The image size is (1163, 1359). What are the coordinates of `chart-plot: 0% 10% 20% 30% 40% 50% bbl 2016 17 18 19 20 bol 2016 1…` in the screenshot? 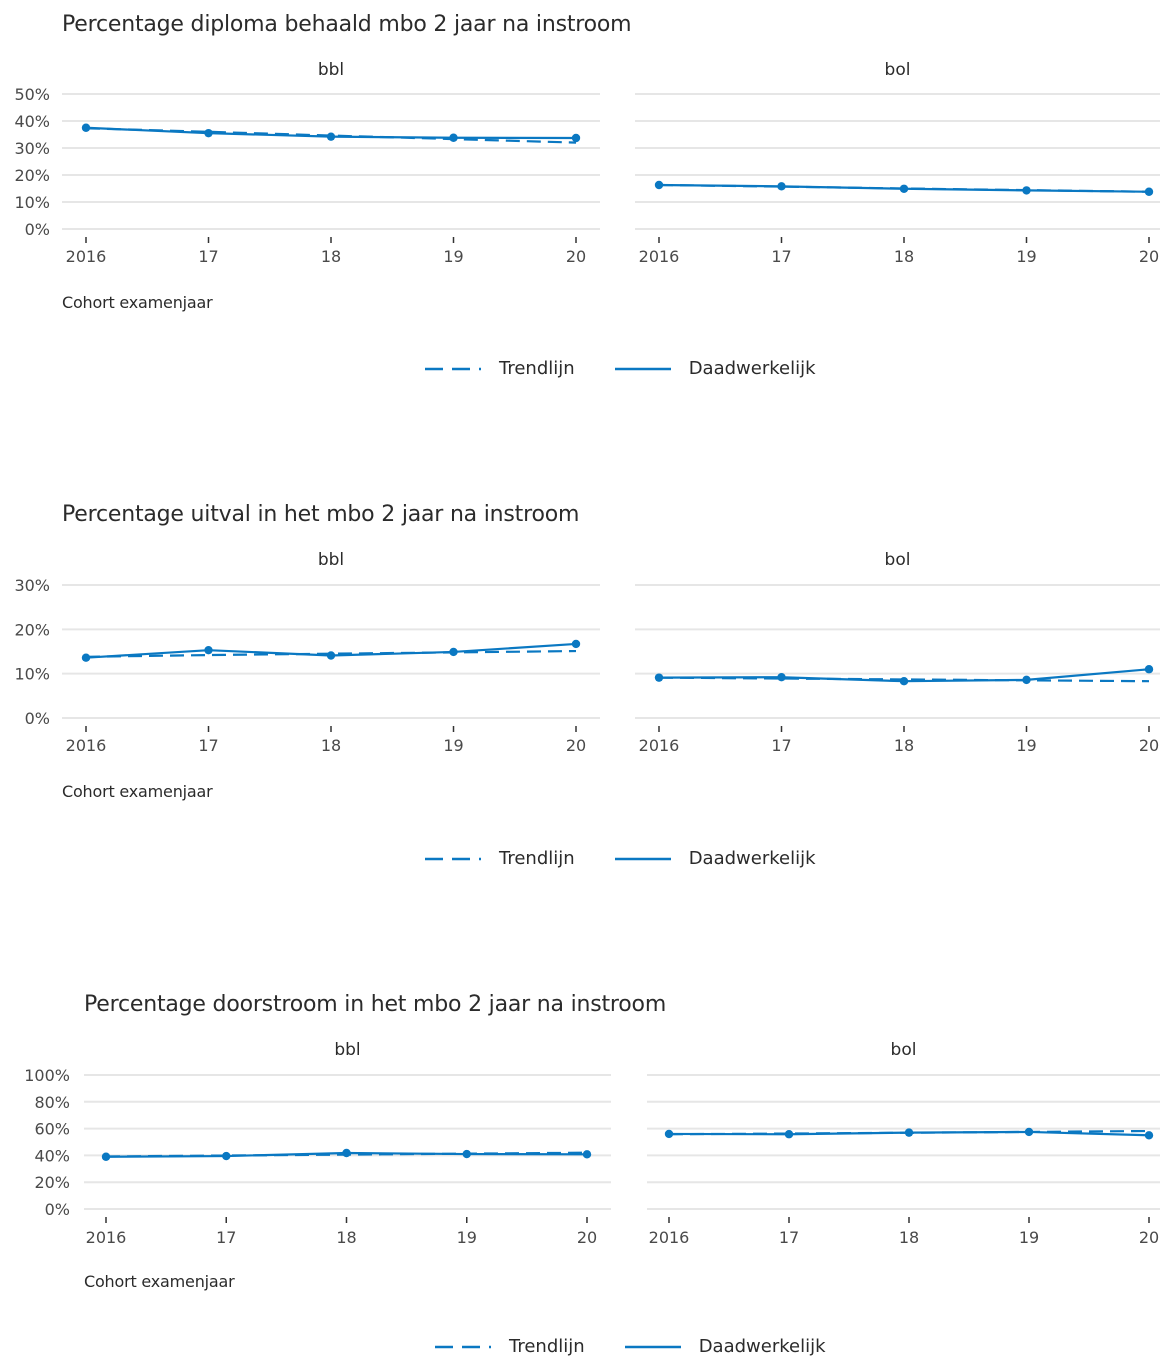 It's located at (587, 163).